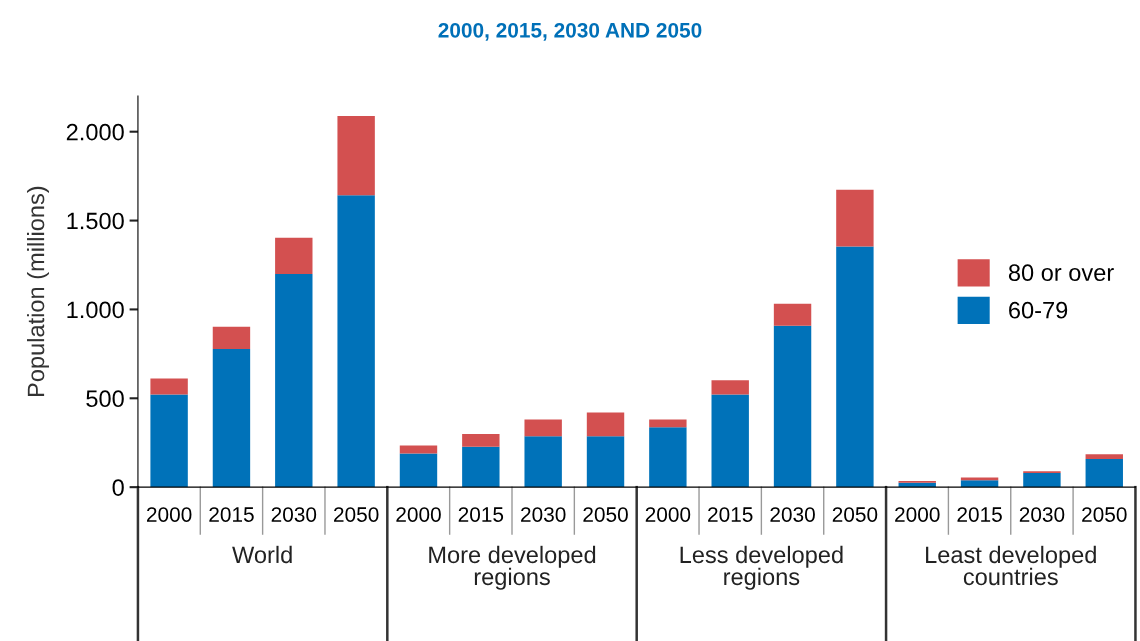 Image resolution: width=1140 pixels, height=641 pixels. Describe the element at coordinates (95, 310) in the screenshot. I see `y-tick-label: 1.000` at that location.